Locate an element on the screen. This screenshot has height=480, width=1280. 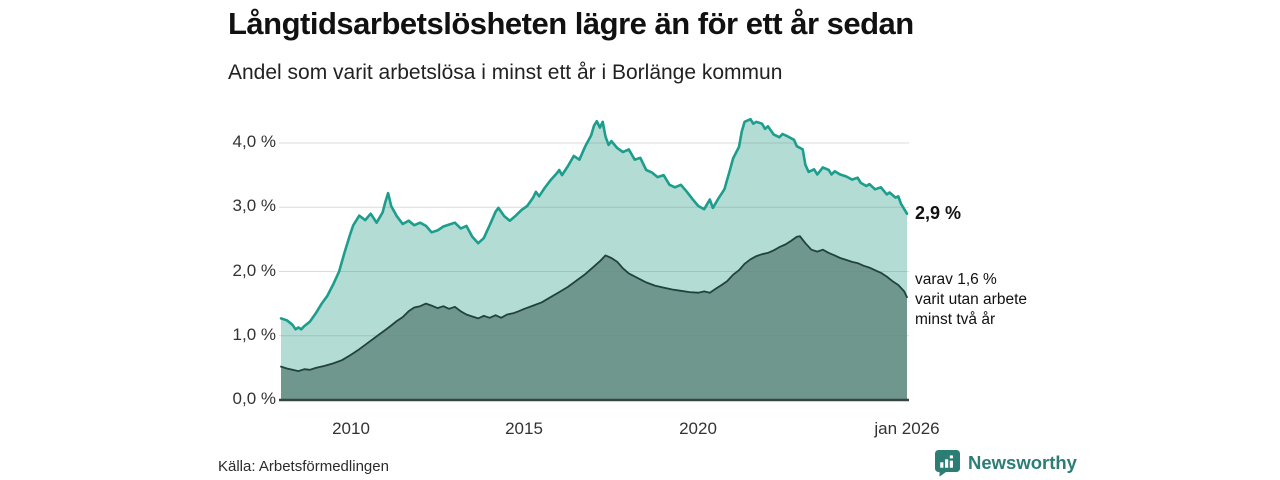
y-tick-label: 1,0 % is located at coordinates (254, 334).